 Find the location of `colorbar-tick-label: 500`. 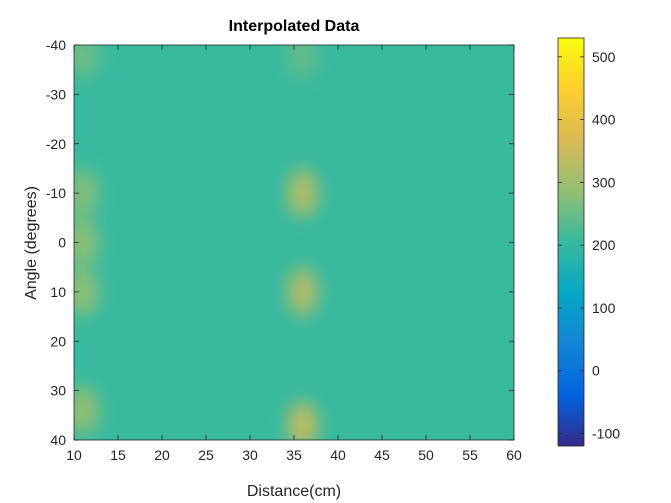

colorbar-tick-label: 500 is located at coordinates (604, 57).